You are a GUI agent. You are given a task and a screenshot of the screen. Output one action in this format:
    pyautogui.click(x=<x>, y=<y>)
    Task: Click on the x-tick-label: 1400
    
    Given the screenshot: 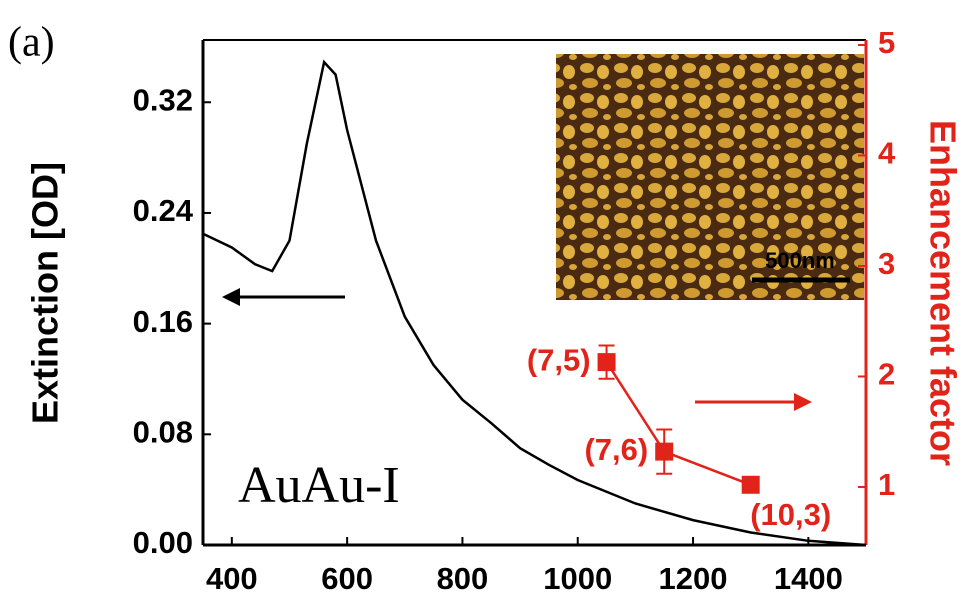 What is the action you would take?
    pyautogui.click(x=808, y=578)
    